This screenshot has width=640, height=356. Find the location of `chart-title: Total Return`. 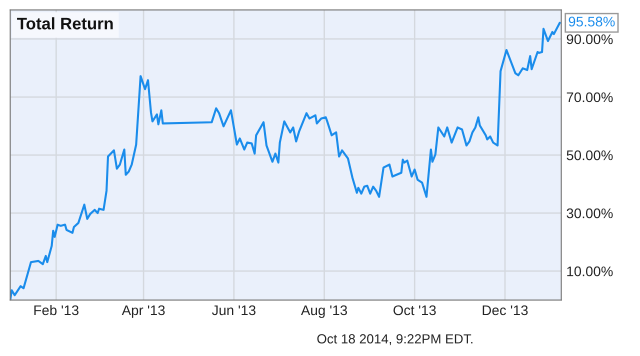

chart-title: Total Return is located at coordinates (65, 23).